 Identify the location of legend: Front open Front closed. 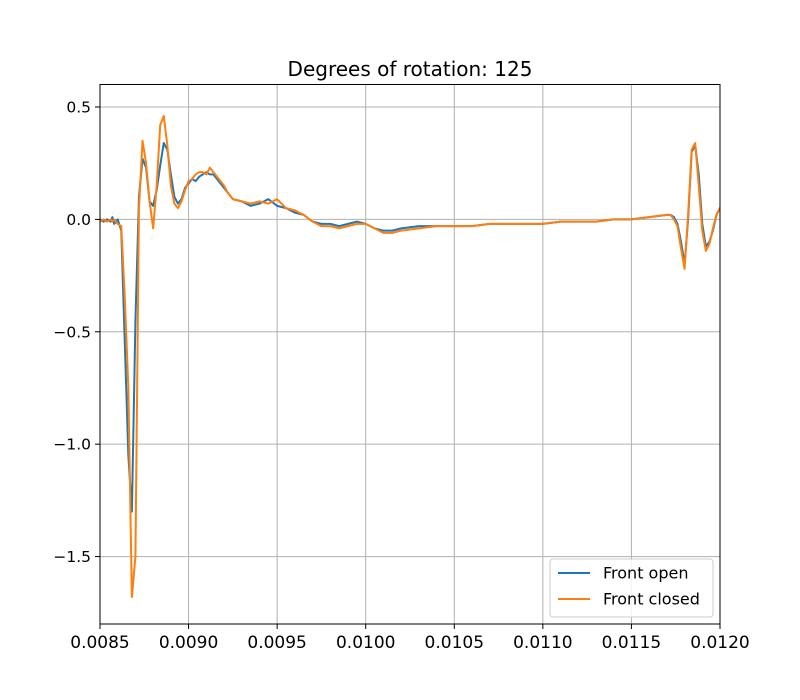
(631, 588).